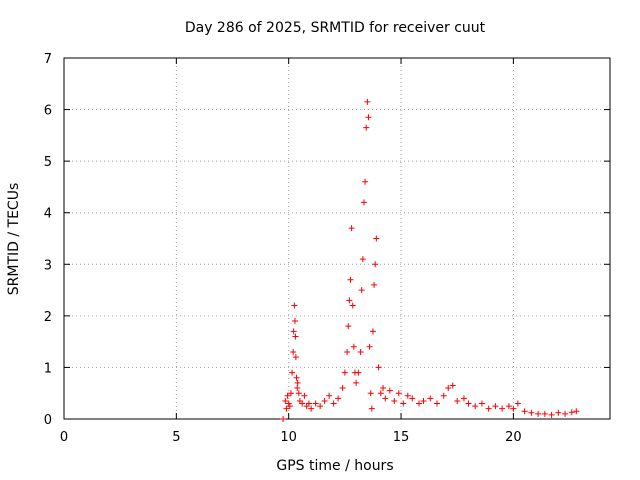 The image size is (640, 480). Describe the element at coordinates (513, 437) in the screenshot. I see `x-tick-label: 20` at that location.